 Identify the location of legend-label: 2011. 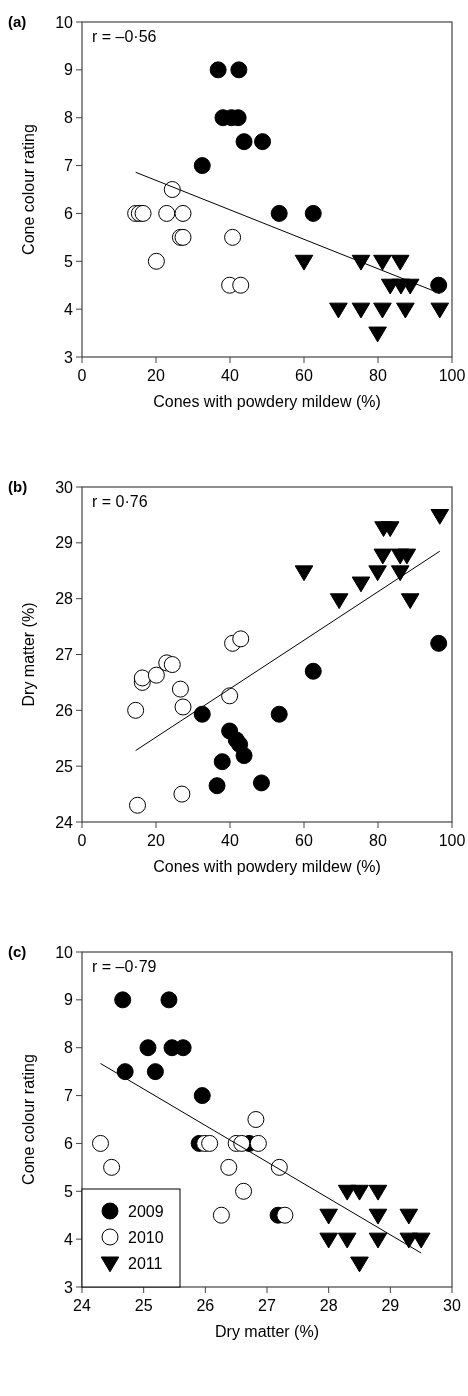
(145, 1263).